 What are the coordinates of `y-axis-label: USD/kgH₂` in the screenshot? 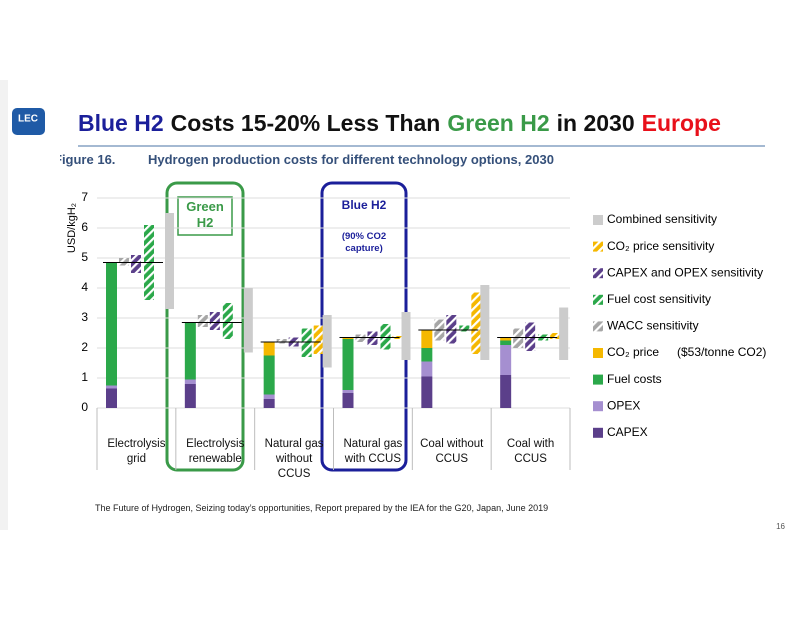 It's located at (72, 228).